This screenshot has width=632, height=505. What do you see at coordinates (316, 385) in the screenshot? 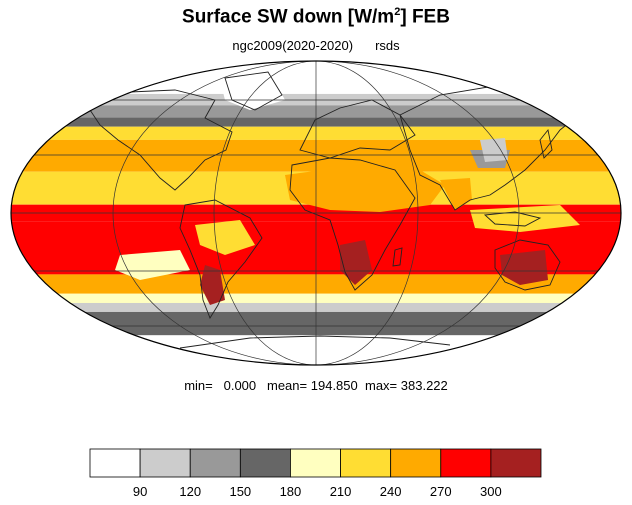
I see `field-statistics: min= 0.000 mean= 194.850 max= 383.222` at bounding box center [316, 385].